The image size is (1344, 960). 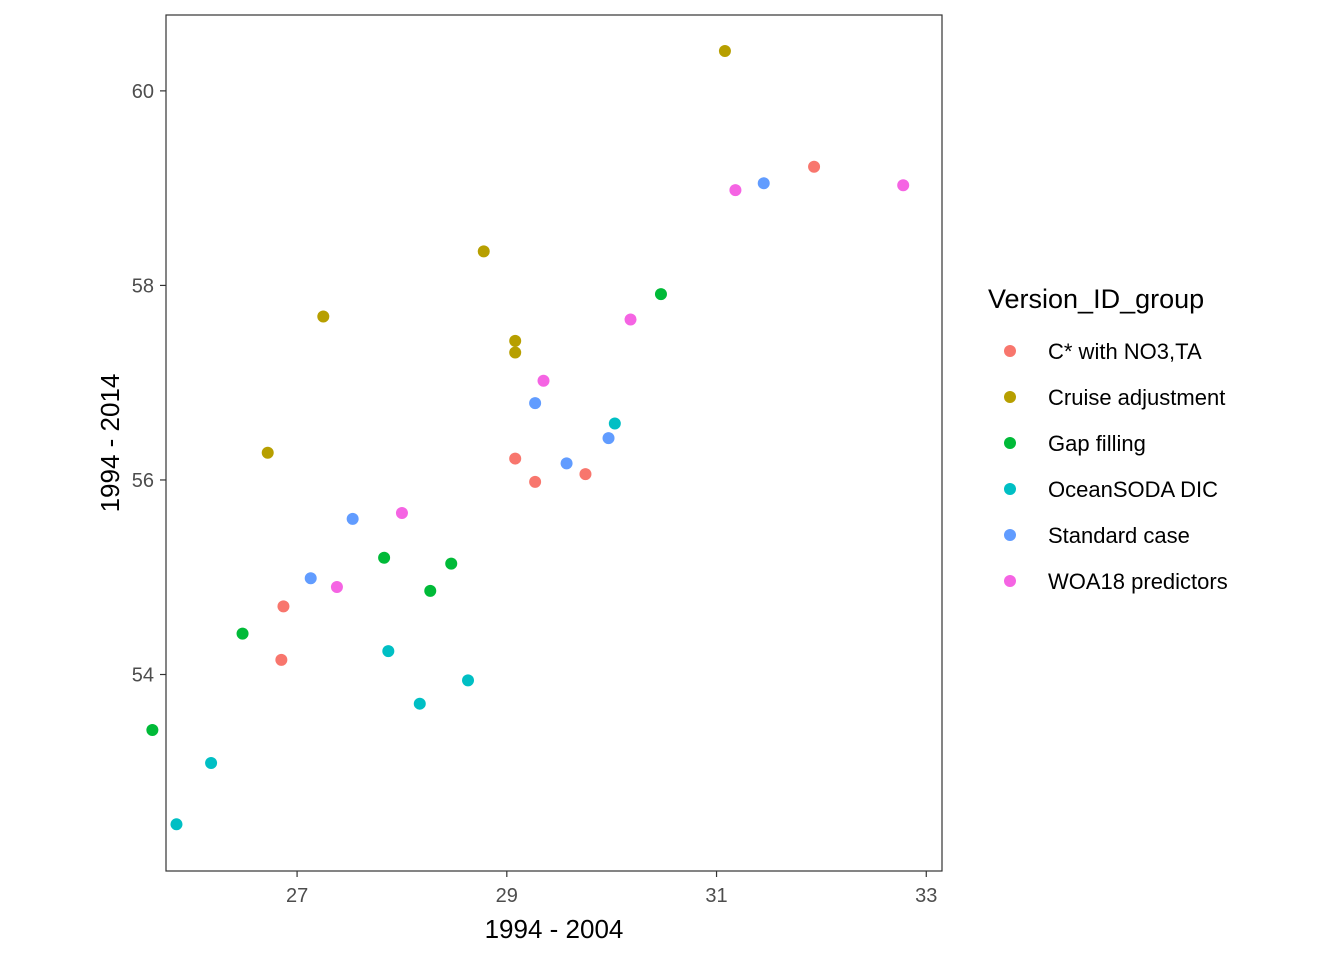 I want to click on y-tick-label: 60, so click(x=143, y=92).